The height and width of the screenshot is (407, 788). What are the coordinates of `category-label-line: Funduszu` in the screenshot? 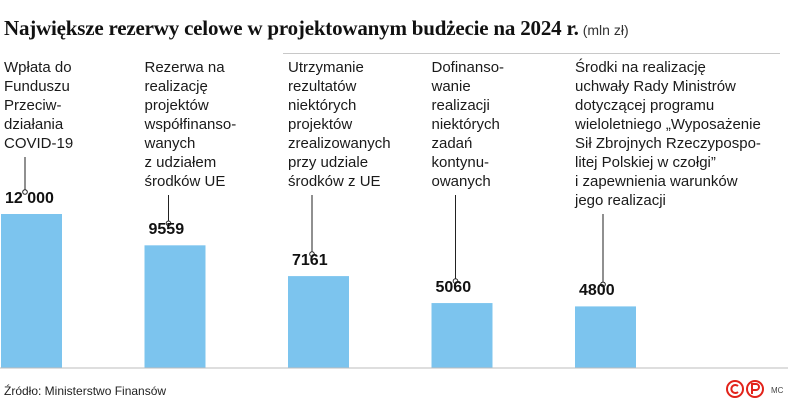 It's located at (37, 86).